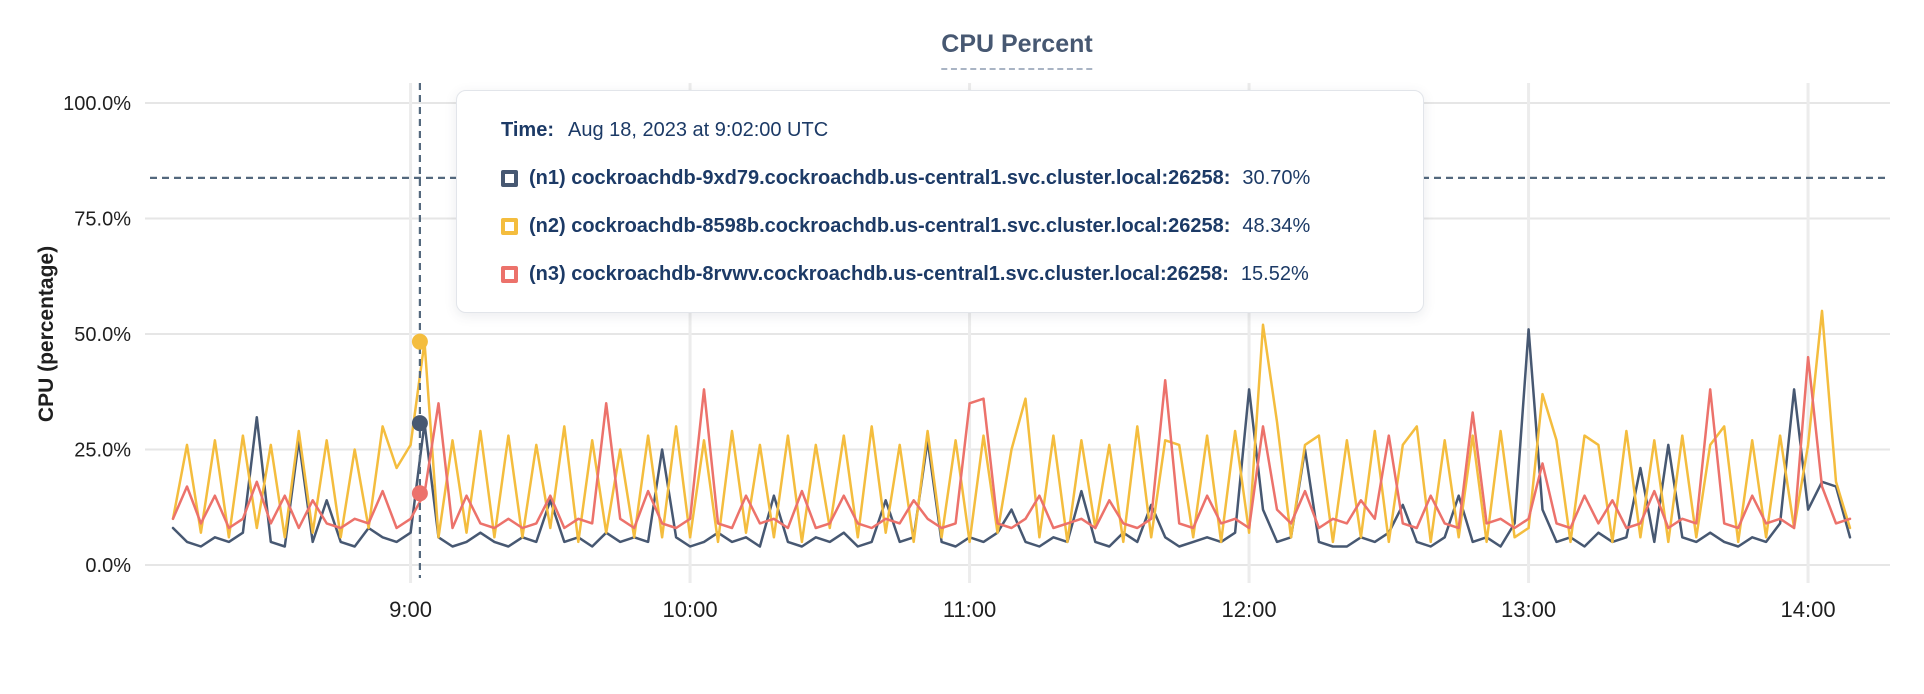 Image resolution: width=1924 pixels, height=694 pixels. I want to click on x-tick-label: 10:00, so click(690, 609).